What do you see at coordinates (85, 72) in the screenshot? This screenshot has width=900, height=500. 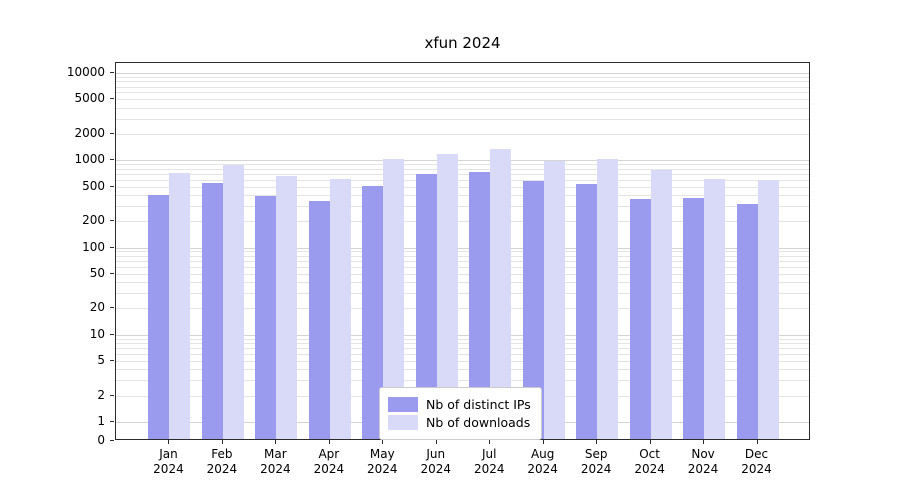 I see `y-tick-label: 10000` at bounding box center [85, 72].